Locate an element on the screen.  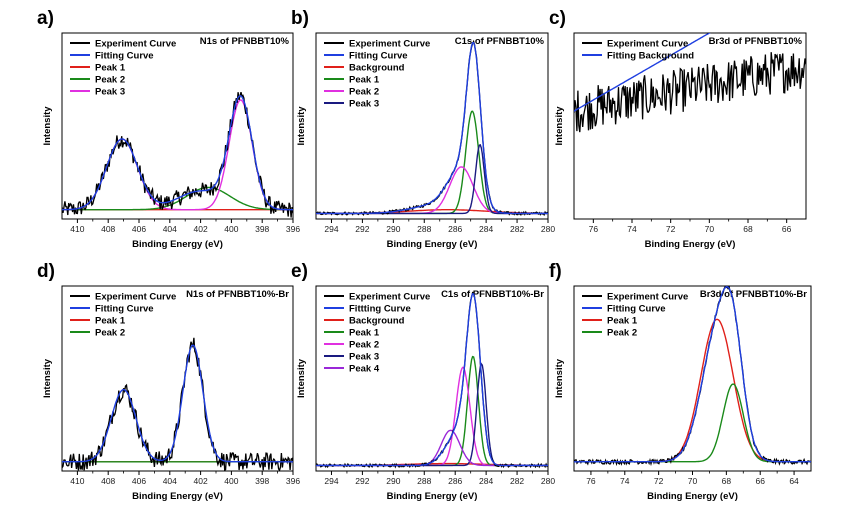
panel-label: e) is located at coordinates (299, 271).